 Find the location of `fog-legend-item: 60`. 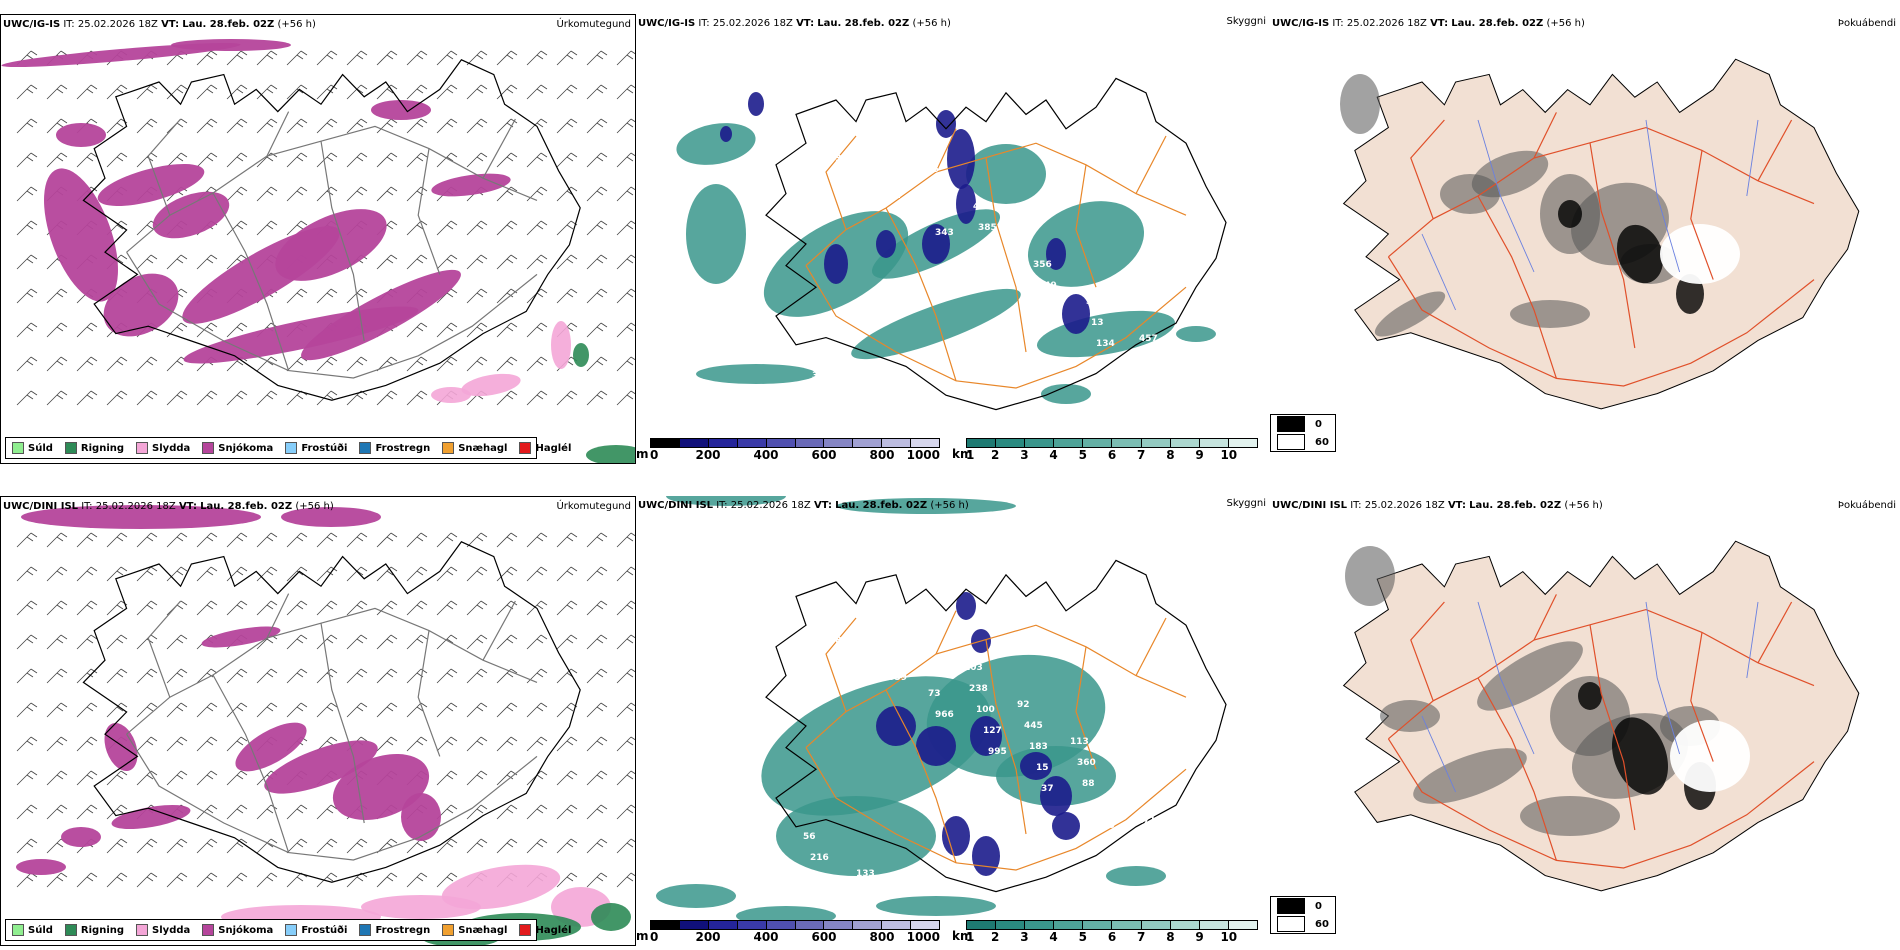

fog-legend-item: 60 is located at coordinates (1303, 442).